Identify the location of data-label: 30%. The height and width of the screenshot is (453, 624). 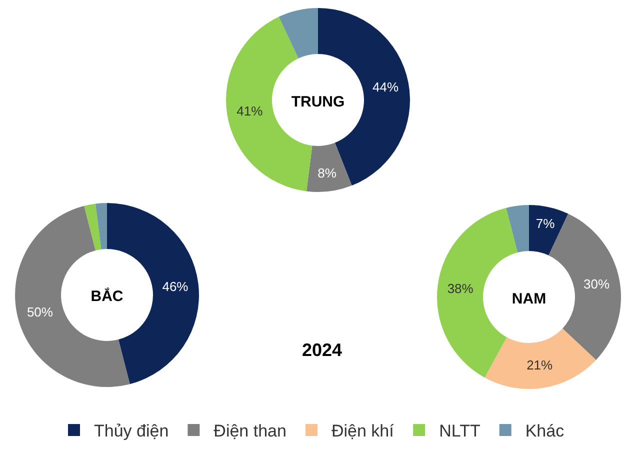
(597, 284).